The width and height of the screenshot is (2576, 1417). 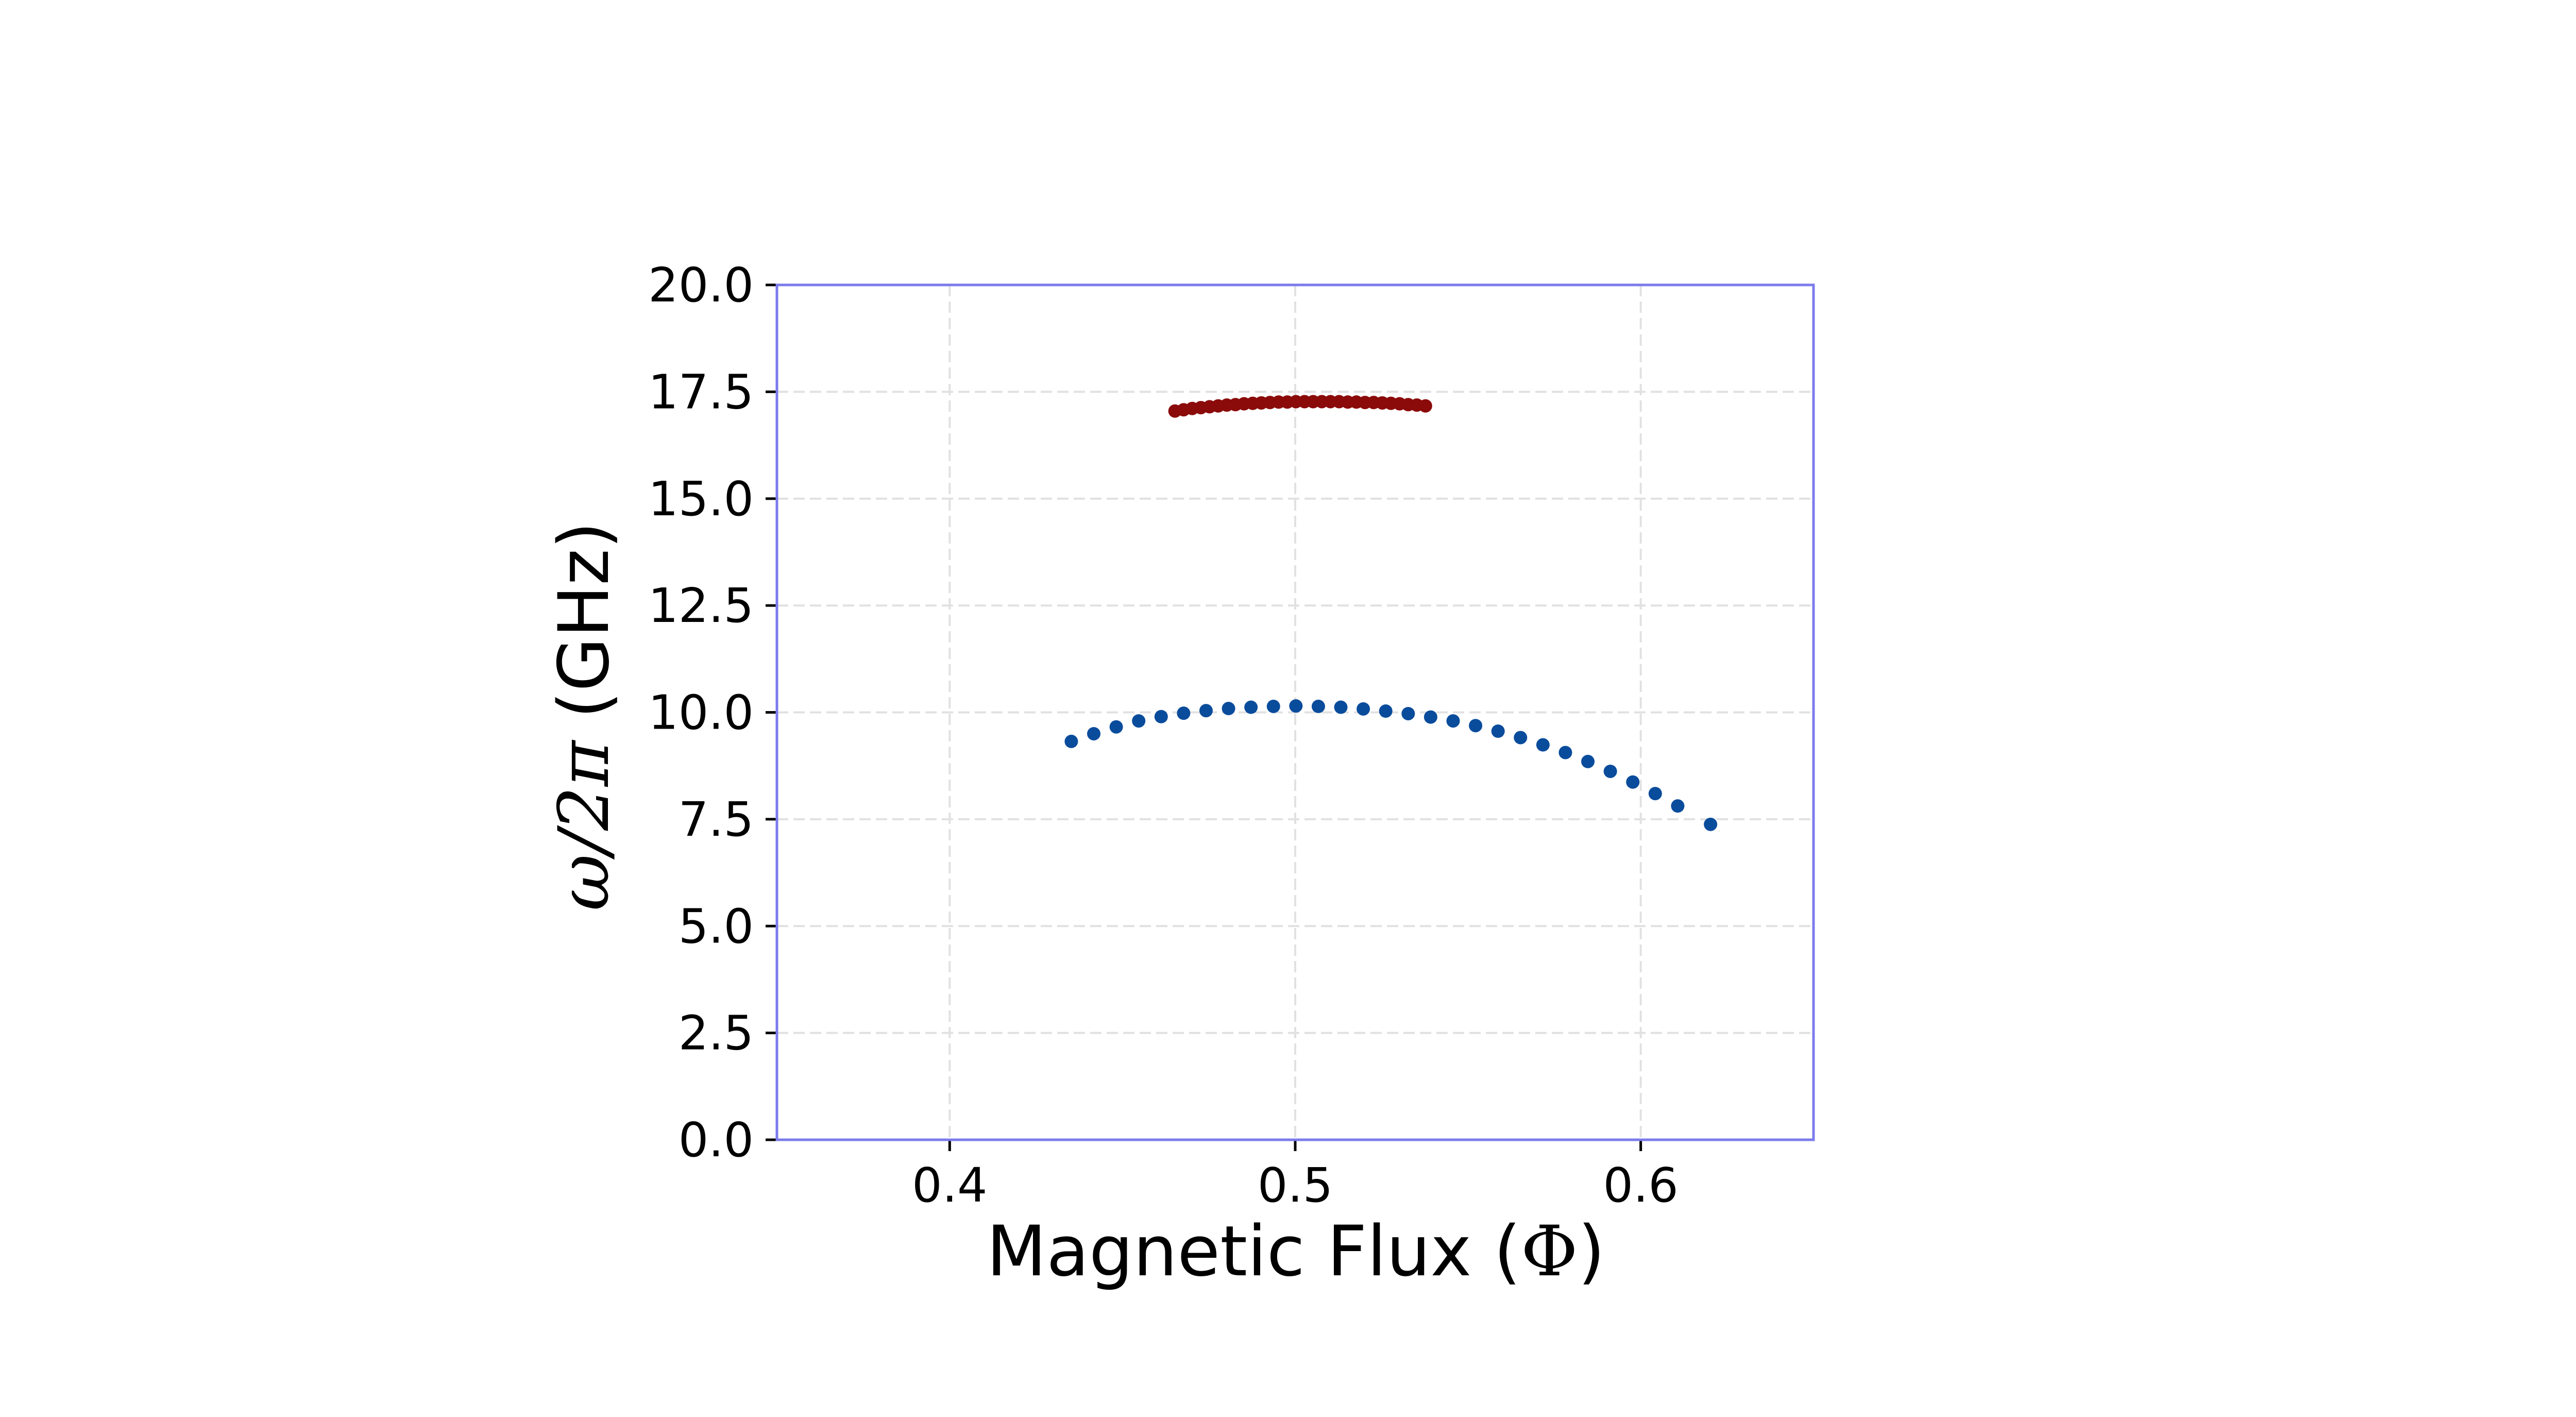 I want to click on y-tick-label: 7.5, so click(x=716, y=820).